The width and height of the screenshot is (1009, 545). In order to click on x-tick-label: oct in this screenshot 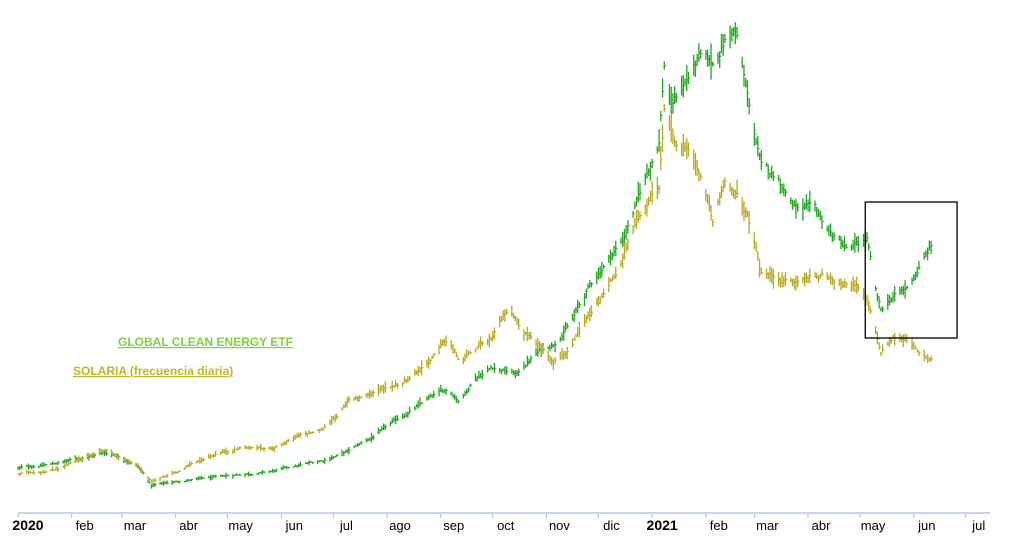, I will do `click(506, 525)`.